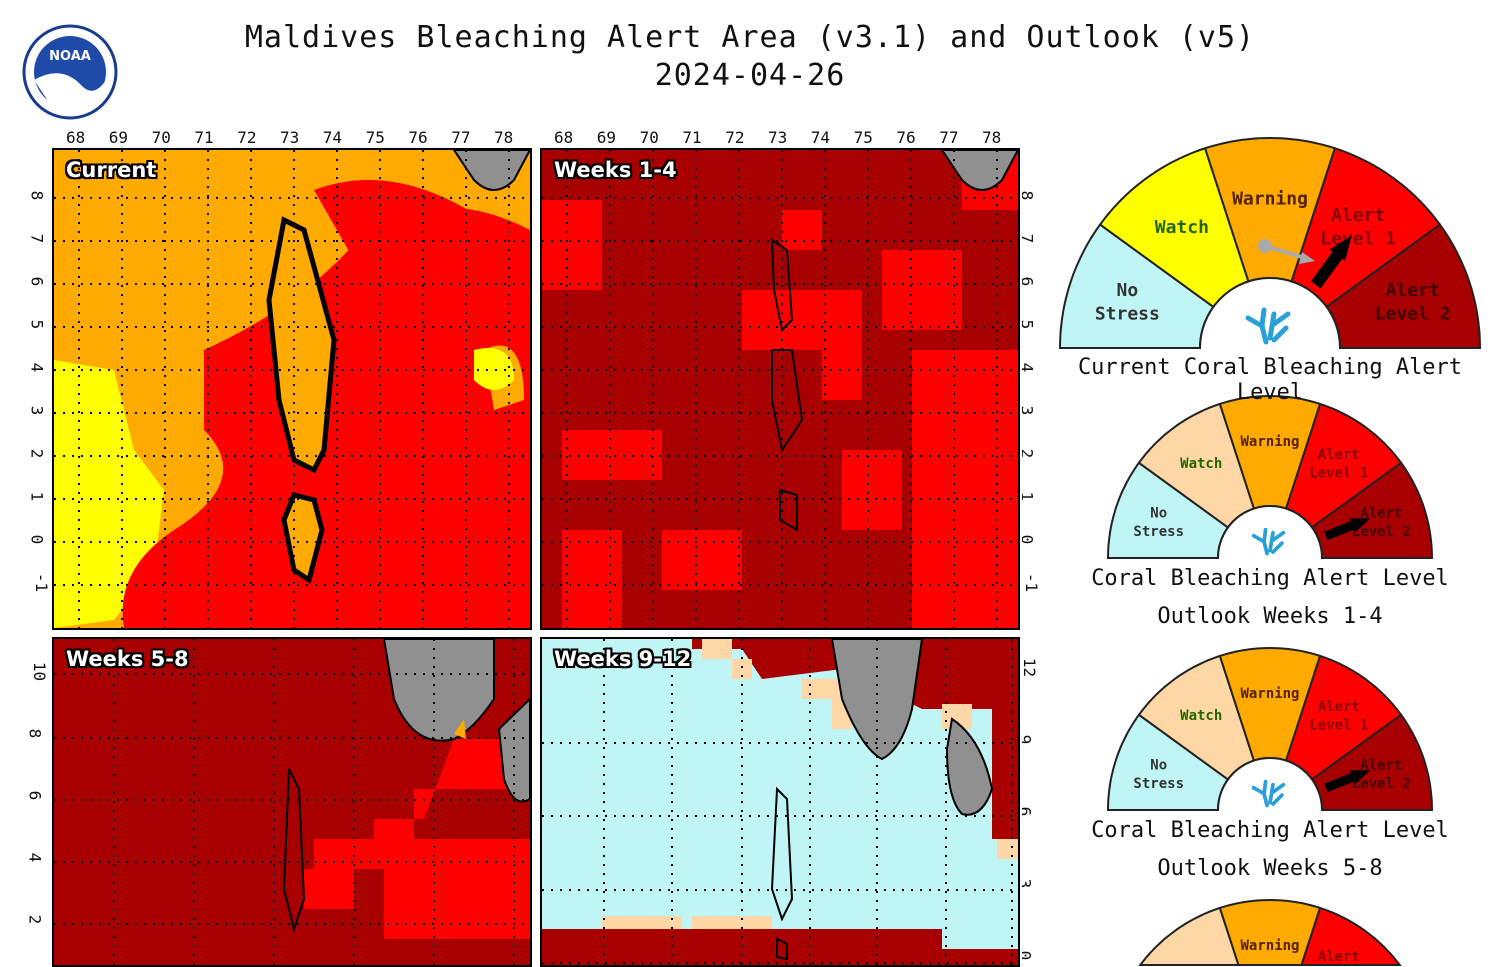  What do you see at coordinates (615, 170) in the screenshot?
I see `panel-label: Weeks 1-4` at bounding box center [615, 170].